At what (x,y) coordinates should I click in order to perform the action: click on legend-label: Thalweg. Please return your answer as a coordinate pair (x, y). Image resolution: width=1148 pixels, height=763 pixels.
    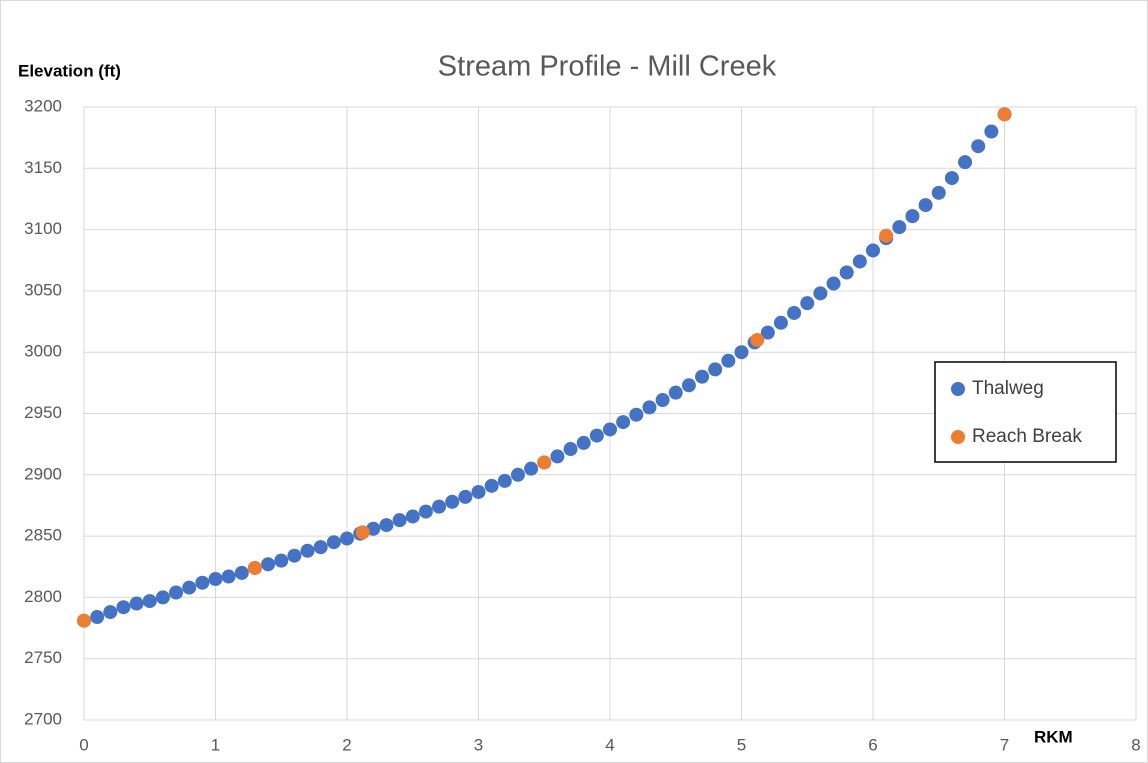
    Looking at the image, I should click on (1008, 388).